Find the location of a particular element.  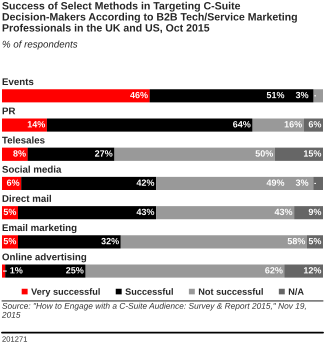

y-tick-label: Social media is located at coordinates (32, 169).